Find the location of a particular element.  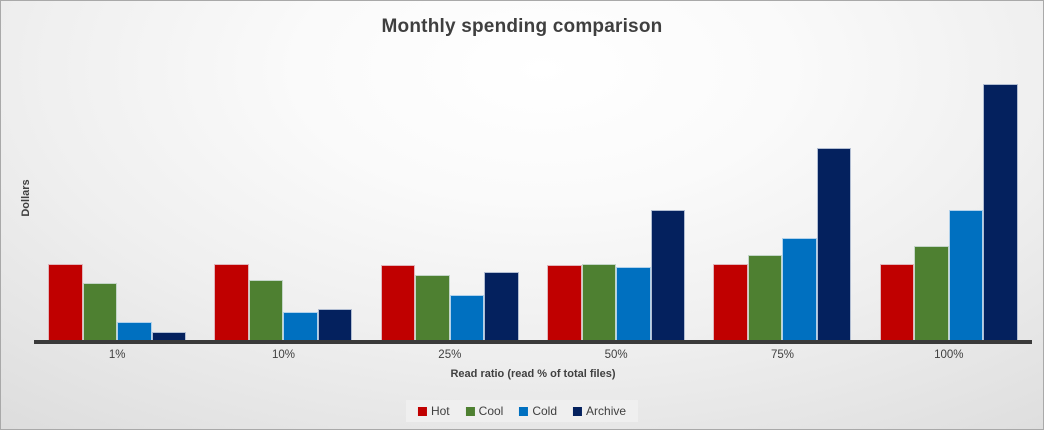

x-axis-title: Read ratio (read % of total files) is located at coordinates (533, 374).